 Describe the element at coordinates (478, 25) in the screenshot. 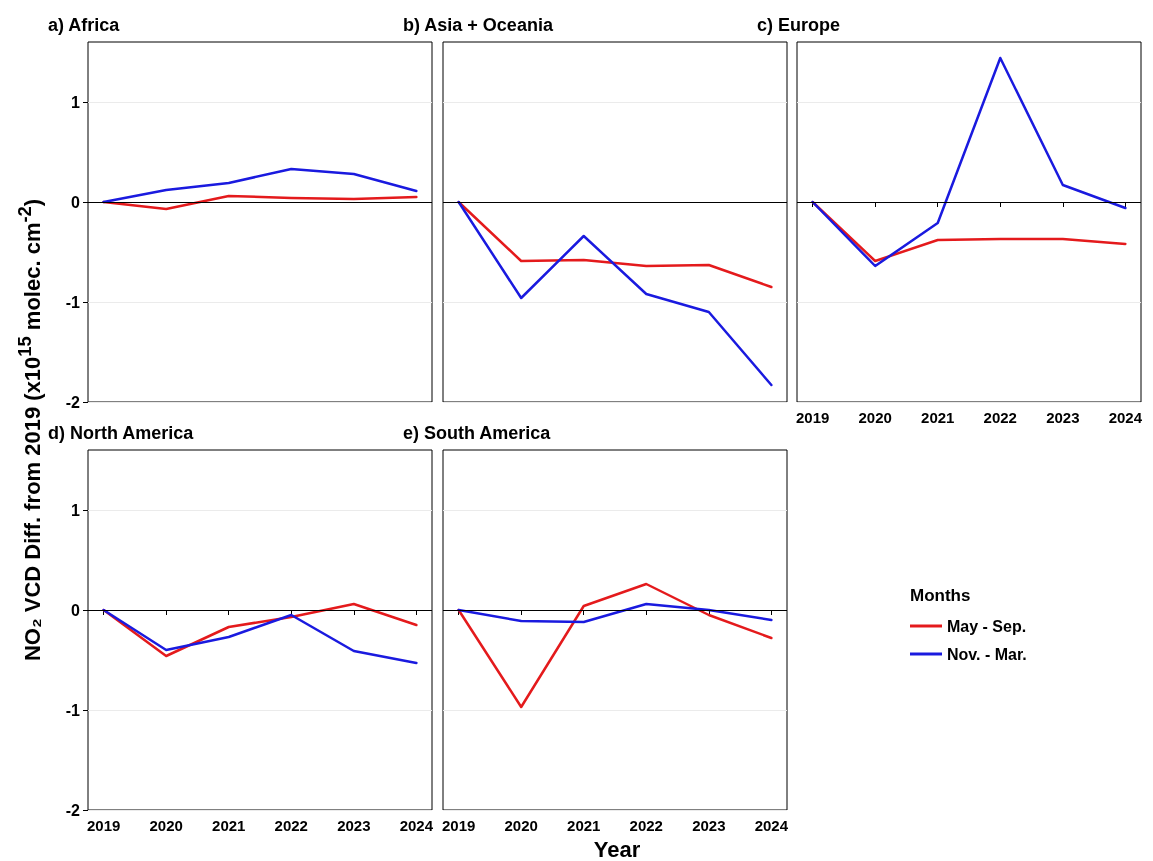

I see `chart-title: b) Asia + Oceania` at that location.